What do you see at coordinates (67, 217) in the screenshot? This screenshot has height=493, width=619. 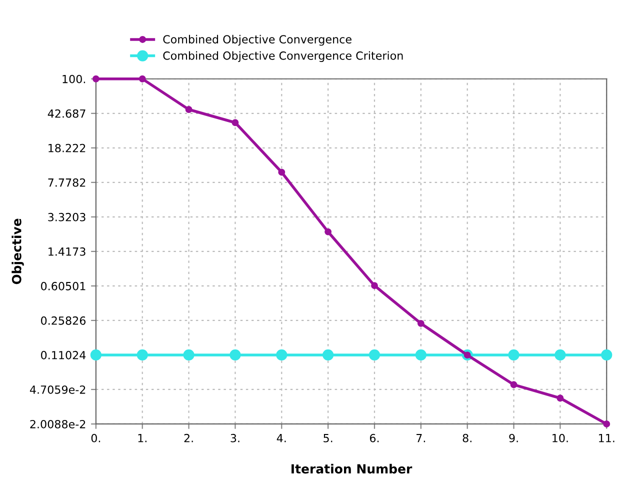 I see `y-tick-label: 3.3203` at bounding box center [67, 217].